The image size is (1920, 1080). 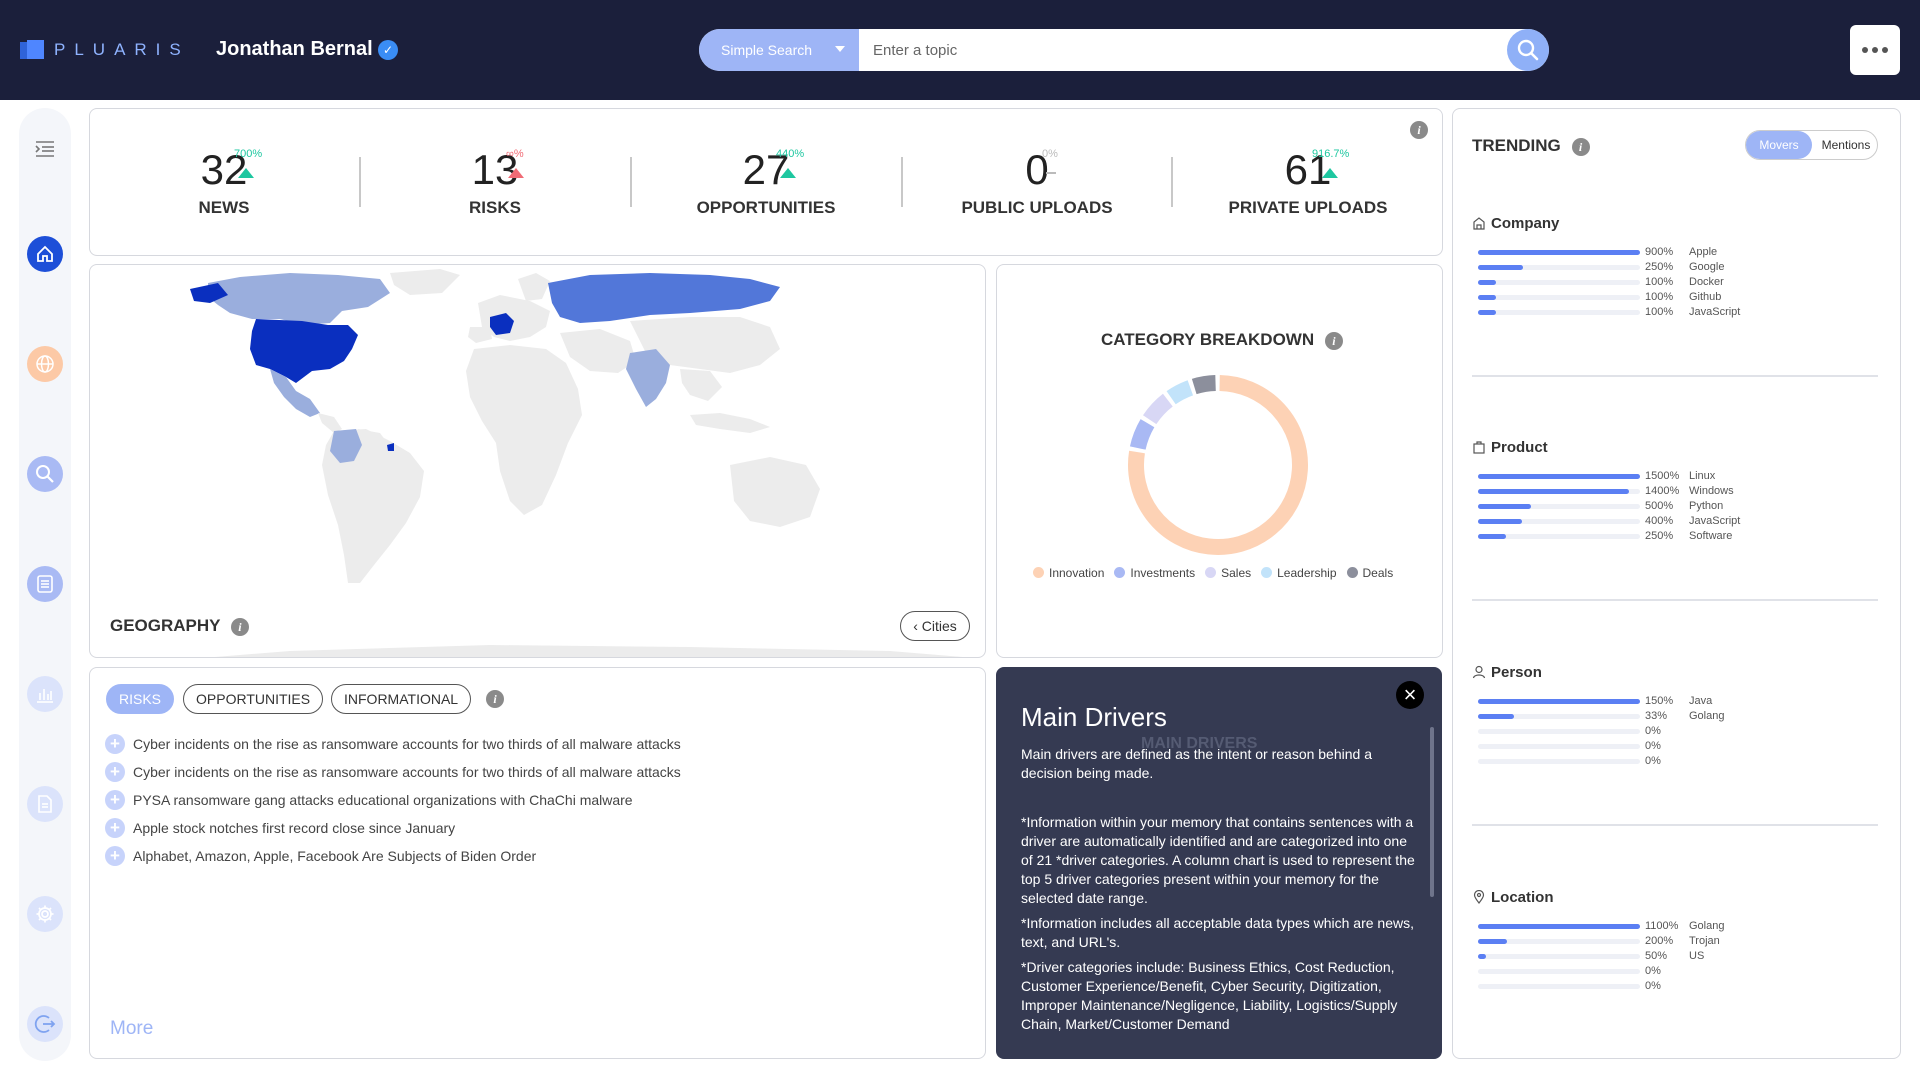 I want to click on trending-row: 1400% Windows, so click(x=1680, y=492).